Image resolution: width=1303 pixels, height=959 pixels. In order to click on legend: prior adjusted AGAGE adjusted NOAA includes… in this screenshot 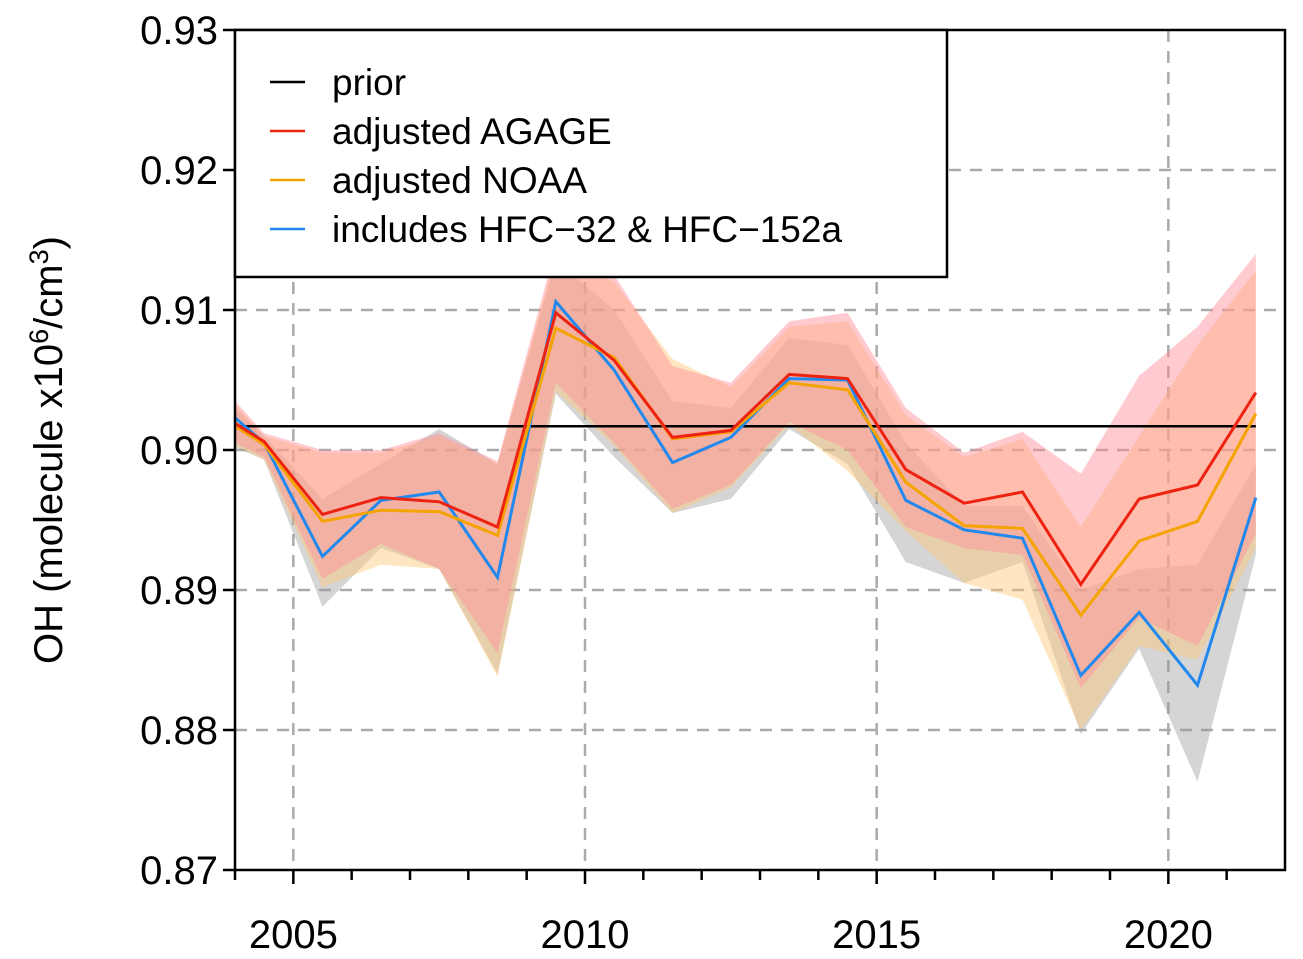, I will do `click(591, 153)`.